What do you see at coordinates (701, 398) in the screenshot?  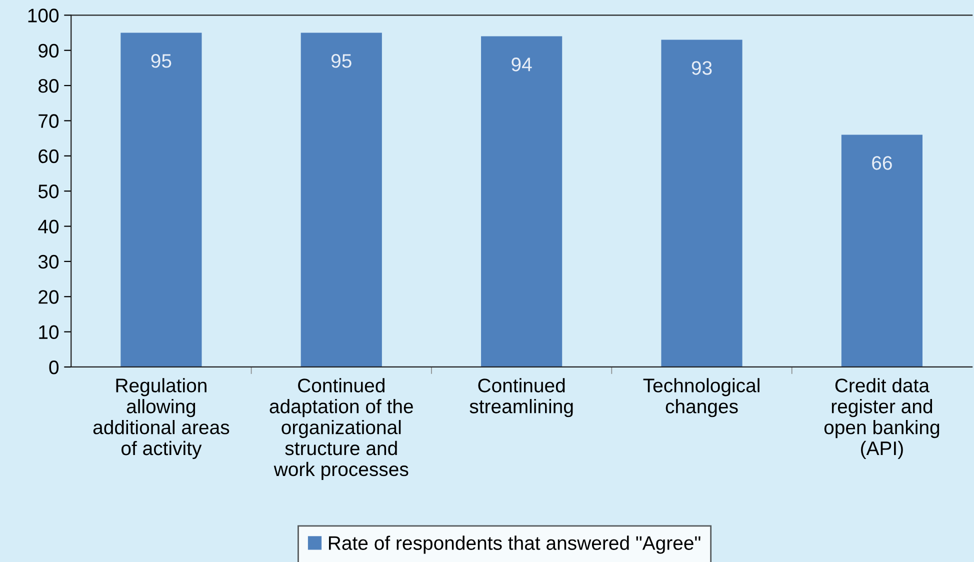 I see `x-tick-label: Technological changes` at bounding box center [701, 398].